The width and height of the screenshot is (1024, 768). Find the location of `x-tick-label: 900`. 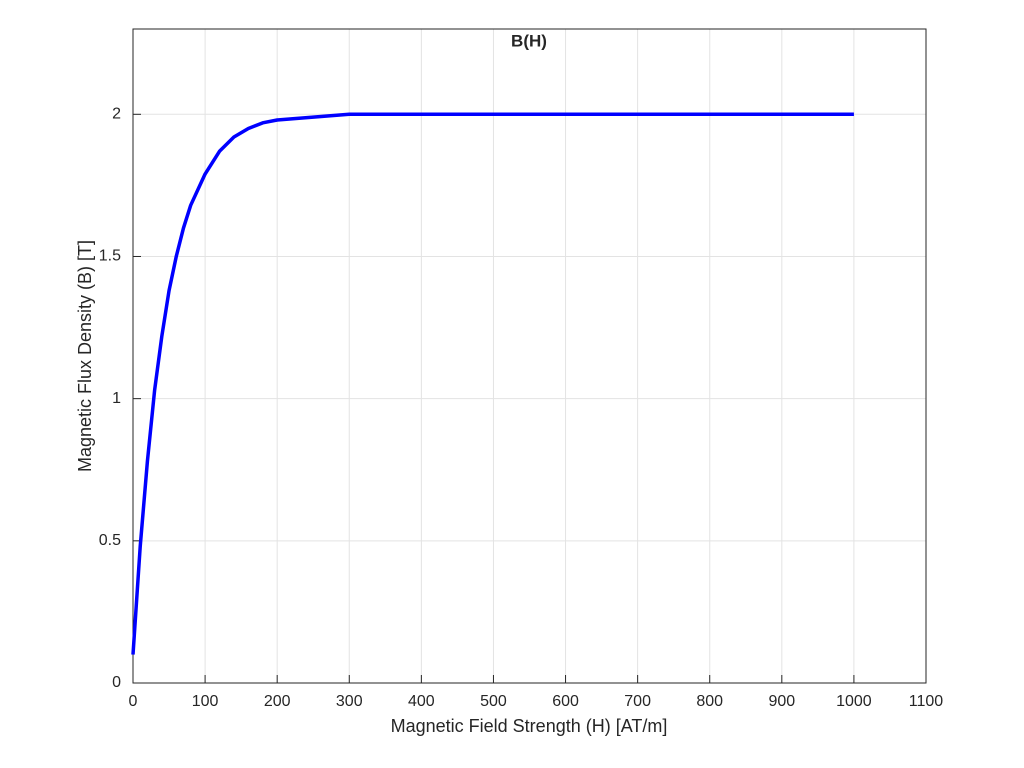

x-tick-label: 900 is located at coordinates (781, 701).